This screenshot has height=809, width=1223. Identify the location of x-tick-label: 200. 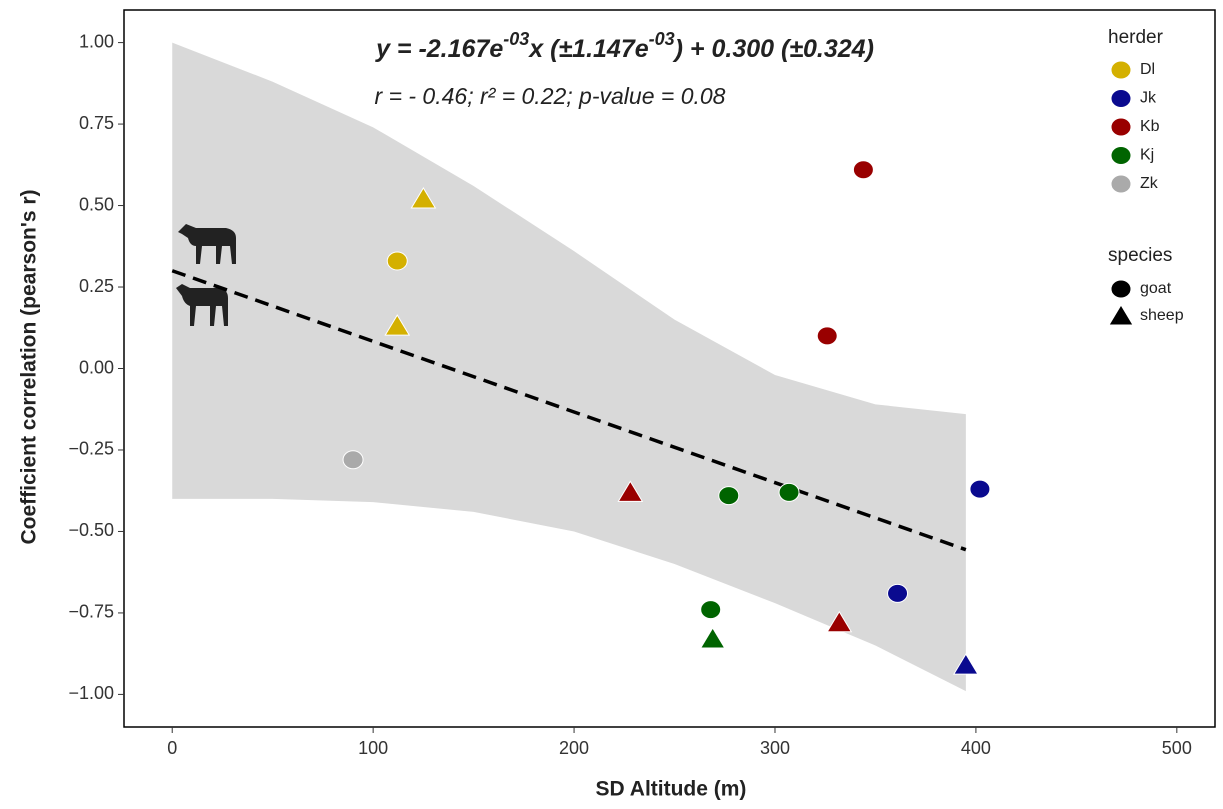
(574, 748).